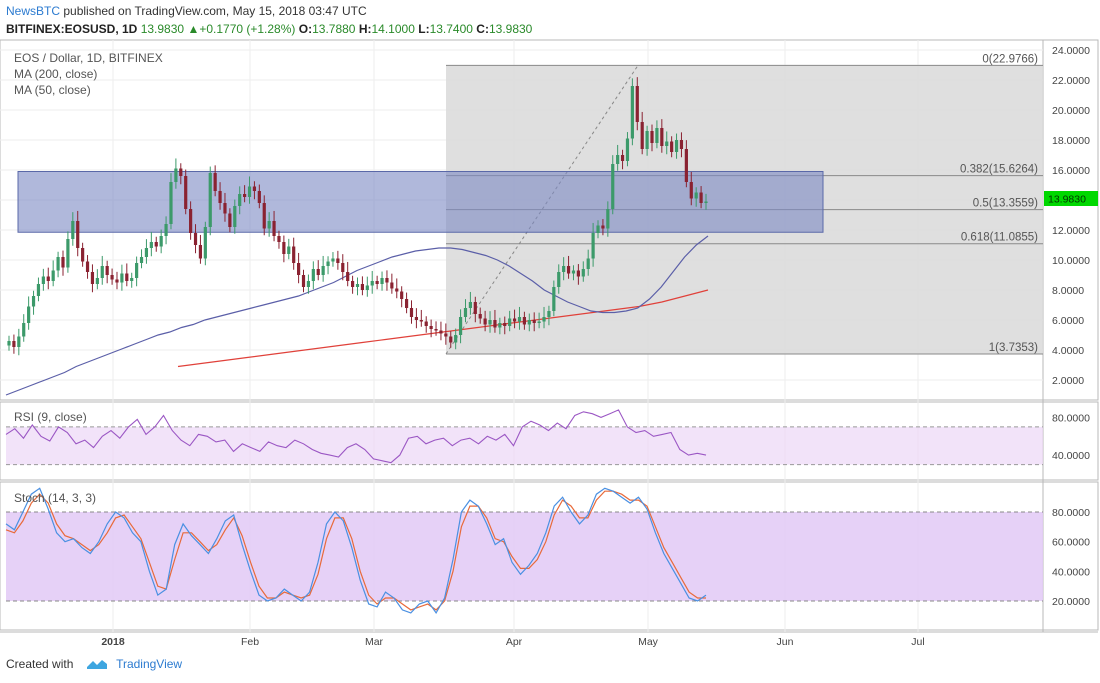 The height and width of the screenshot is (683, 1100). What do you see at coordinates (1071, 81) in the screenshot?
I see `y-tick-label: 22.0000` at bounding box center [1071, 81].